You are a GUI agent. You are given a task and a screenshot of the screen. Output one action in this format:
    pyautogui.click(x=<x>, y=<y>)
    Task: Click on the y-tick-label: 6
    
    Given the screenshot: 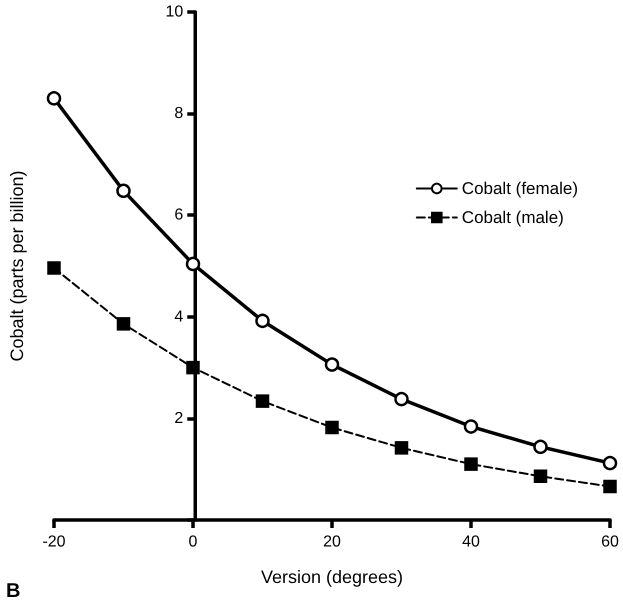 What is the action you would take?
    pyautogui.click(x=179, y=215)
    